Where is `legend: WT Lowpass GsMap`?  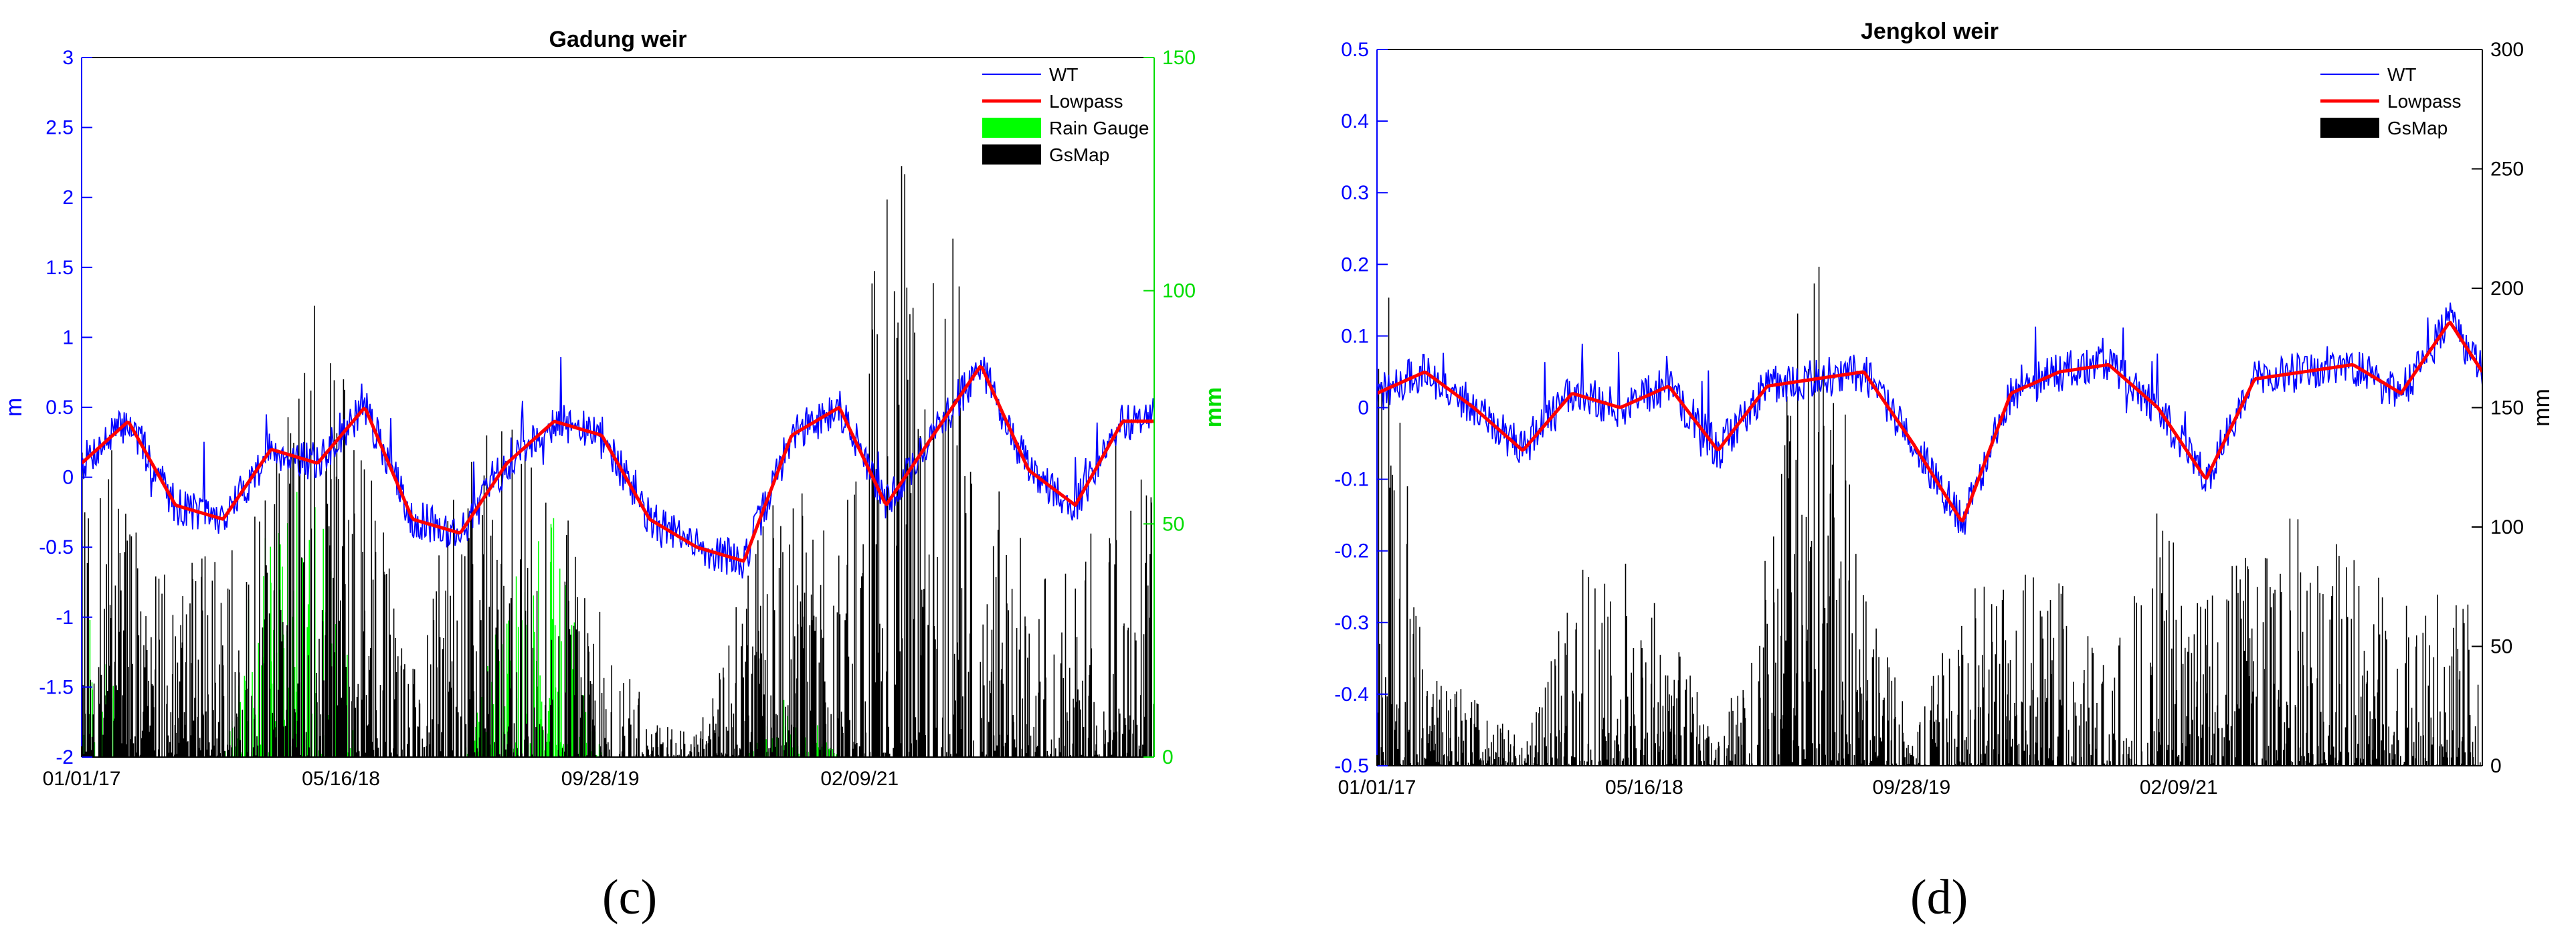 legend: WT Lowpass GsMap is located at coordinates (2391, 101).